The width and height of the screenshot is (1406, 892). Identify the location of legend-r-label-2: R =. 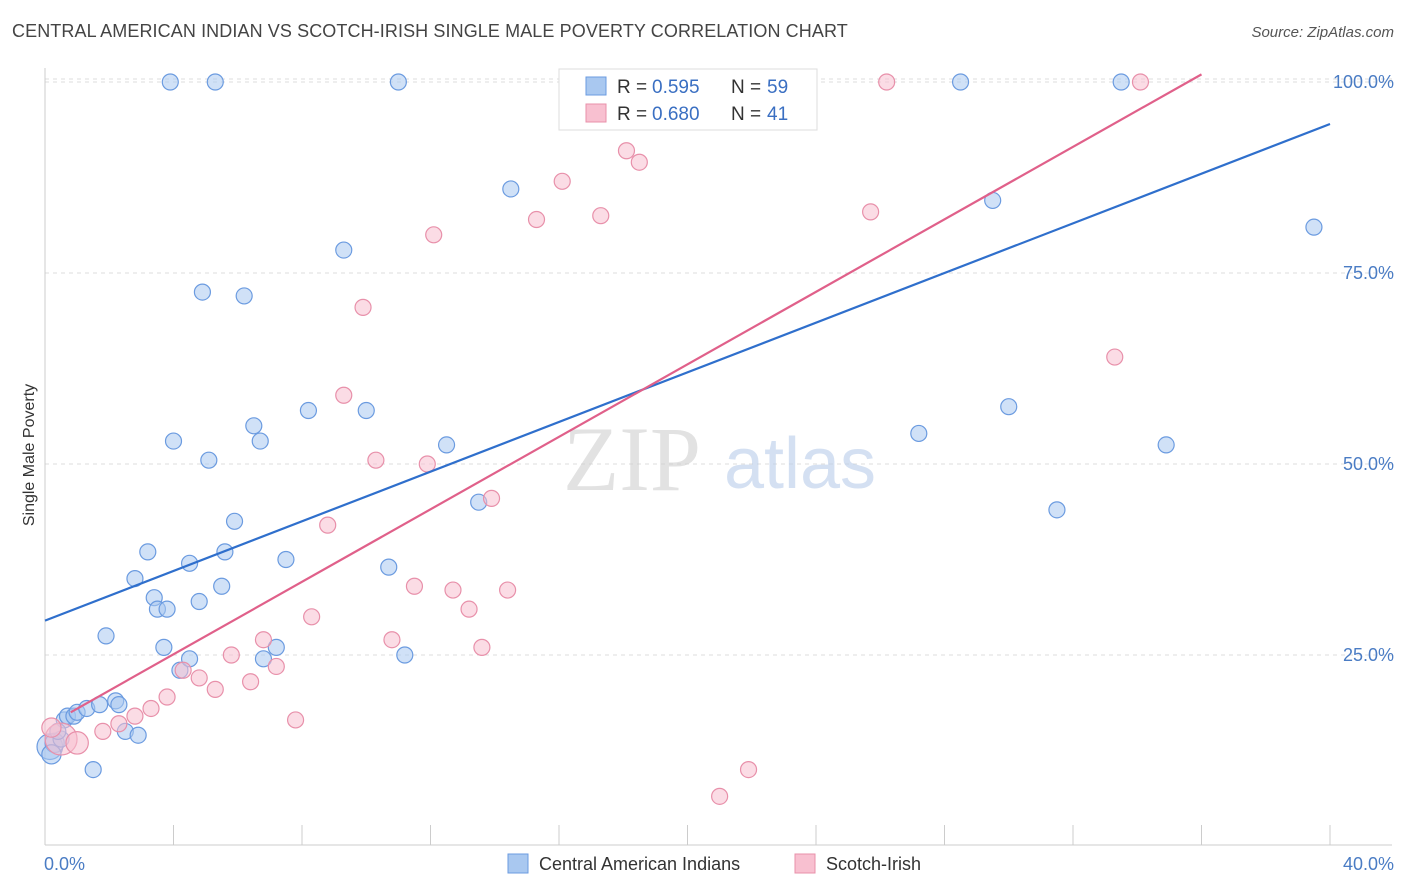
(632, 114).